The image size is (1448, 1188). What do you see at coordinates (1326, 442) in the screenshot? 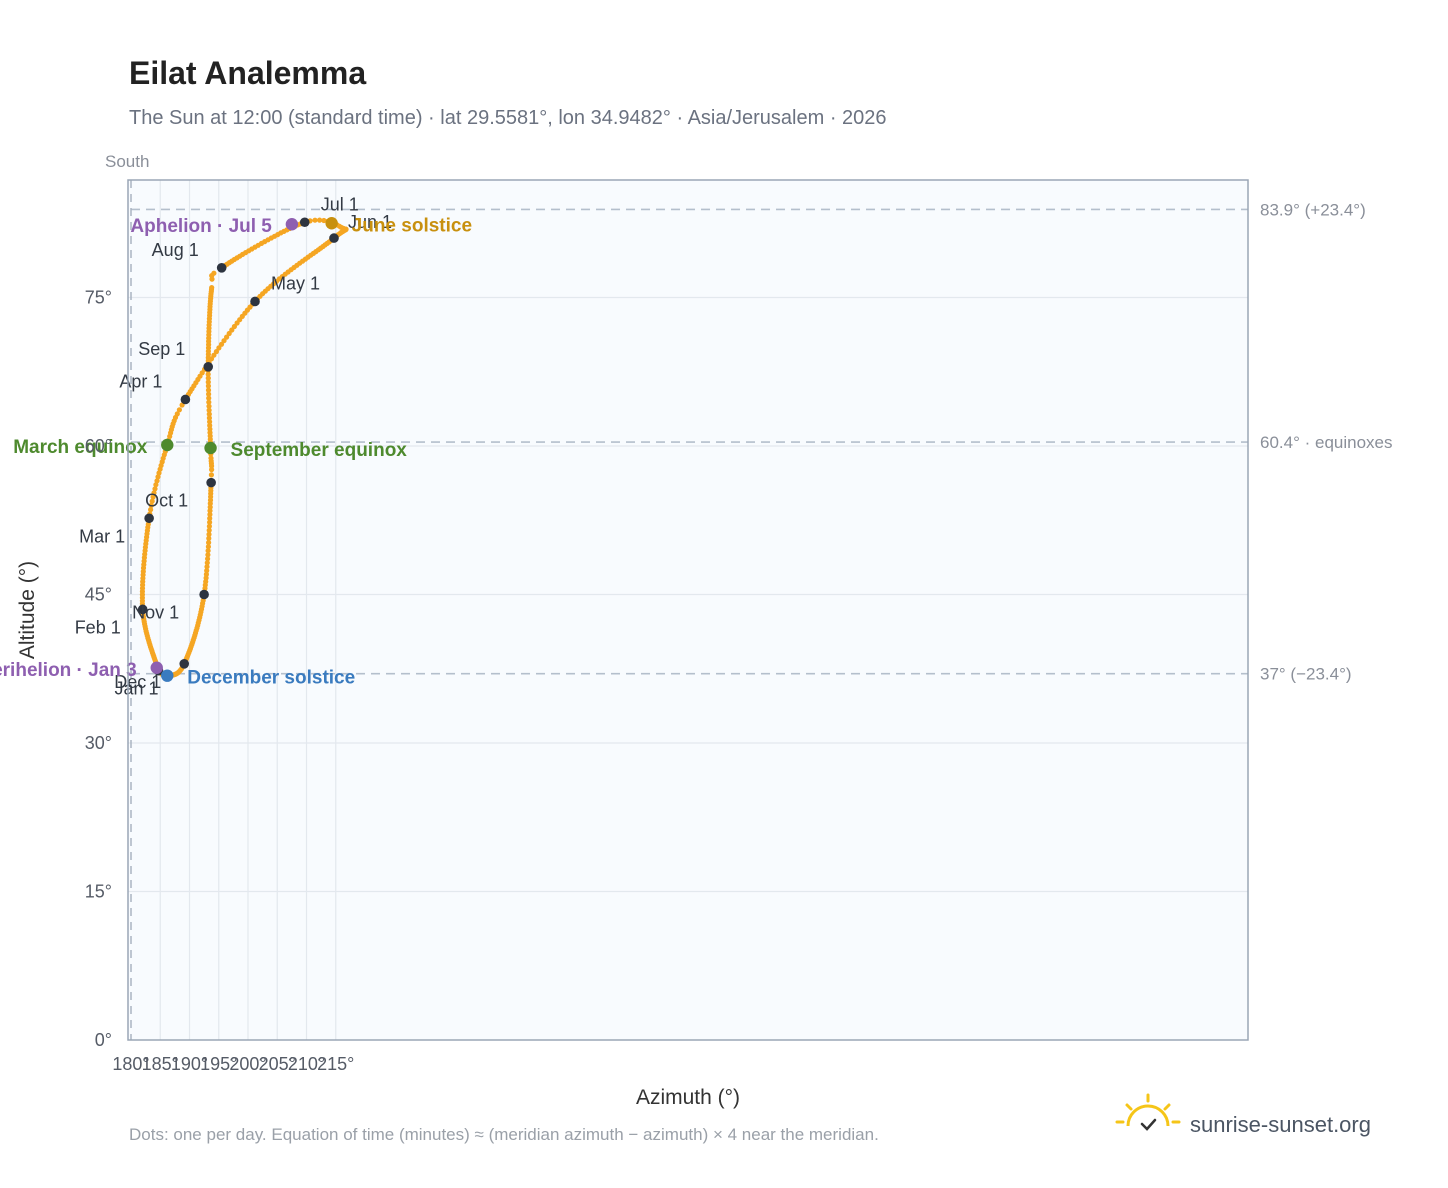
I see `reference-line-label: 60.4° · equinoxes` at bounding box center [1326, 442].